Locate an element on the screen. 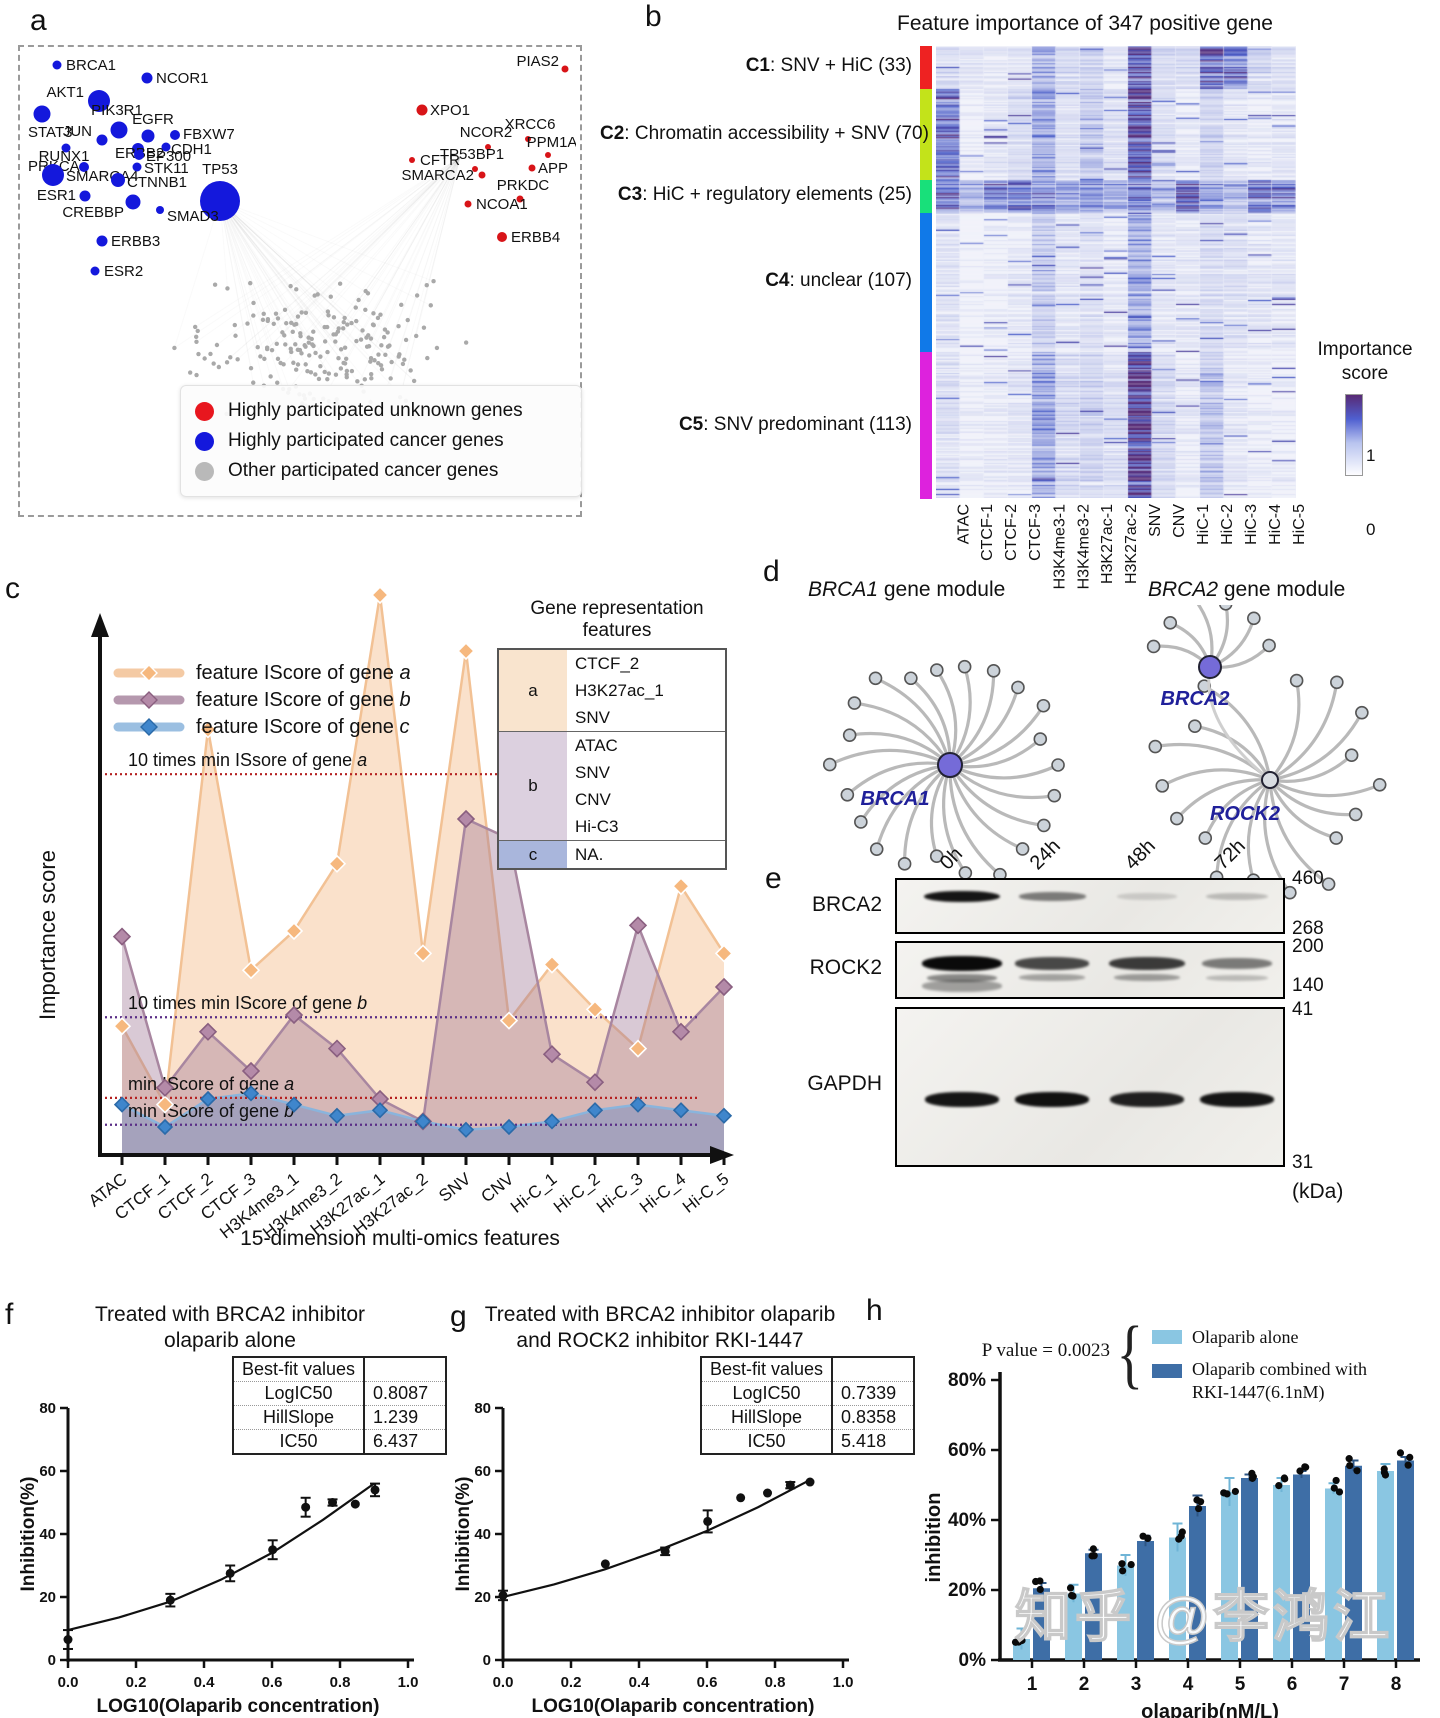 The image size is (1440, 1718). kda-label: (kDa) is located at coordinates (1318, 1191).